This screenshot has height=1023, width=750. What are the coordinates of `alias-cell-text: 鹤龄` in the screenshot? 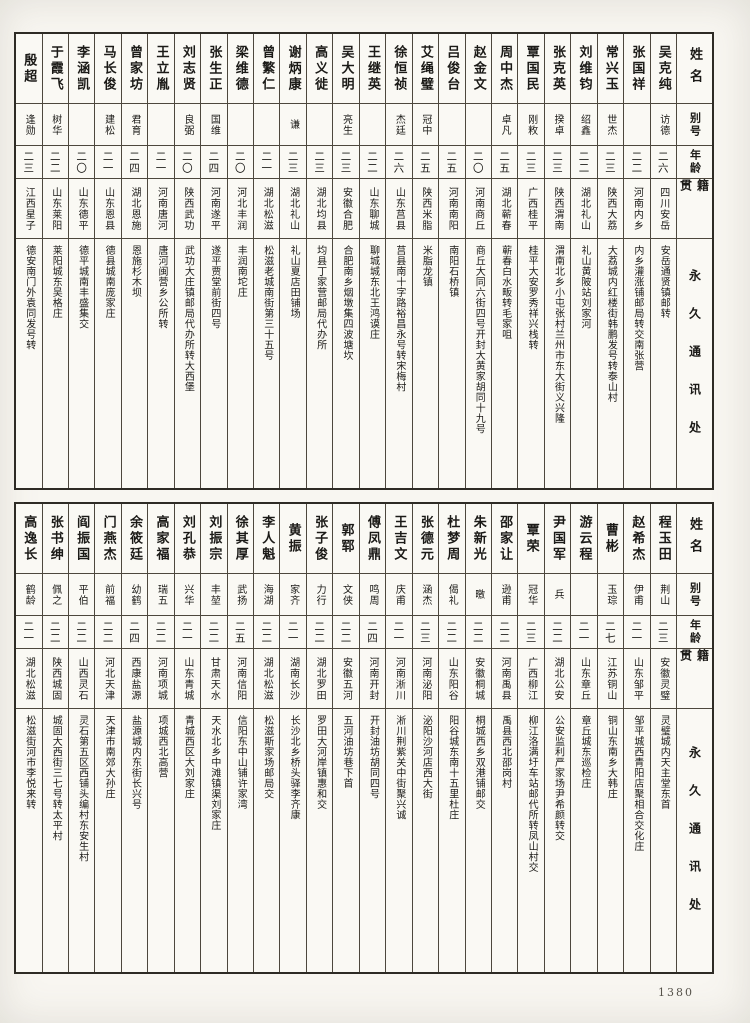 It's located at (29, 594).